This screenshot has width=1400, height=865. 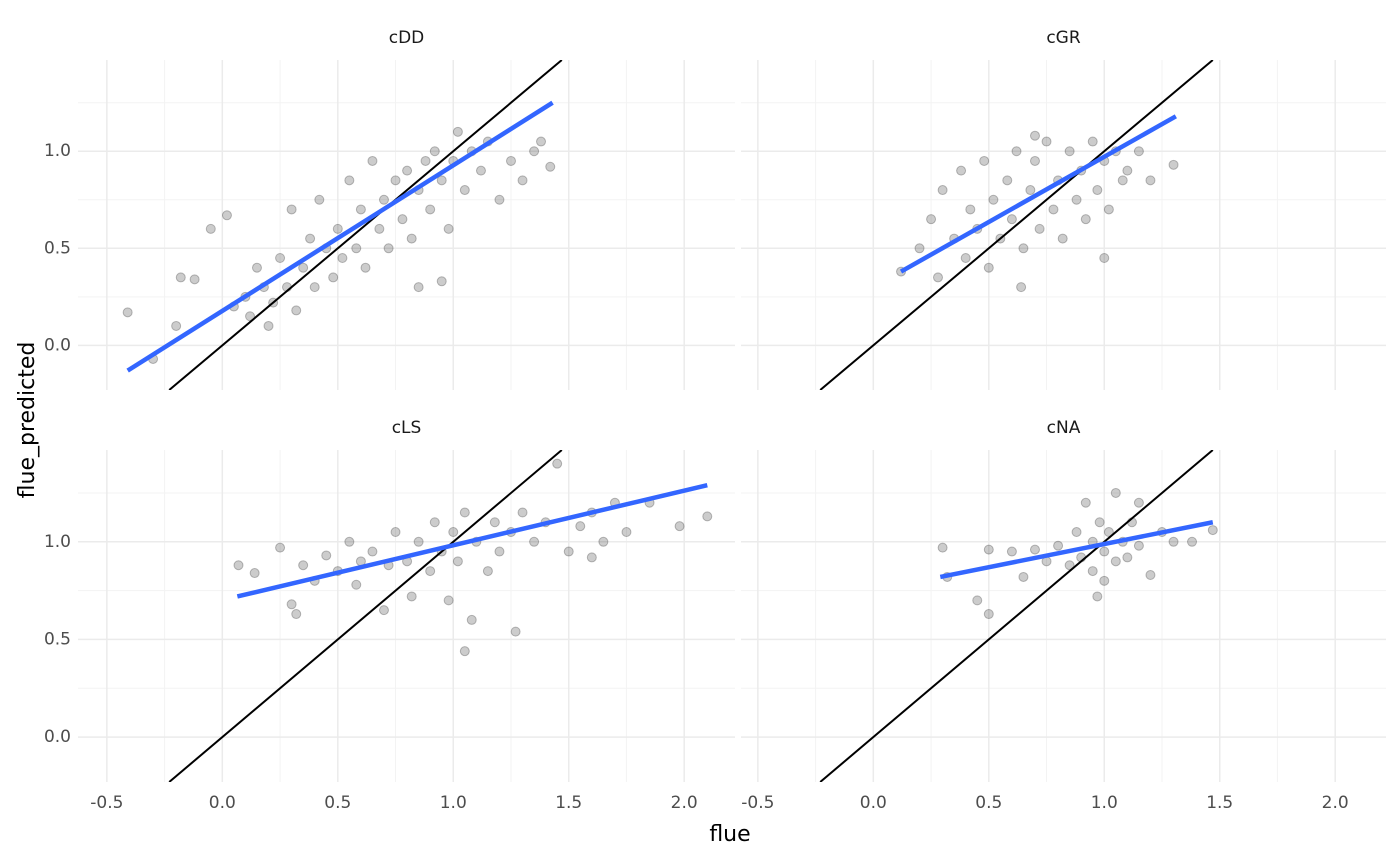 I want to click on x-tick-label: 0.0, so click(x=222, y=803).